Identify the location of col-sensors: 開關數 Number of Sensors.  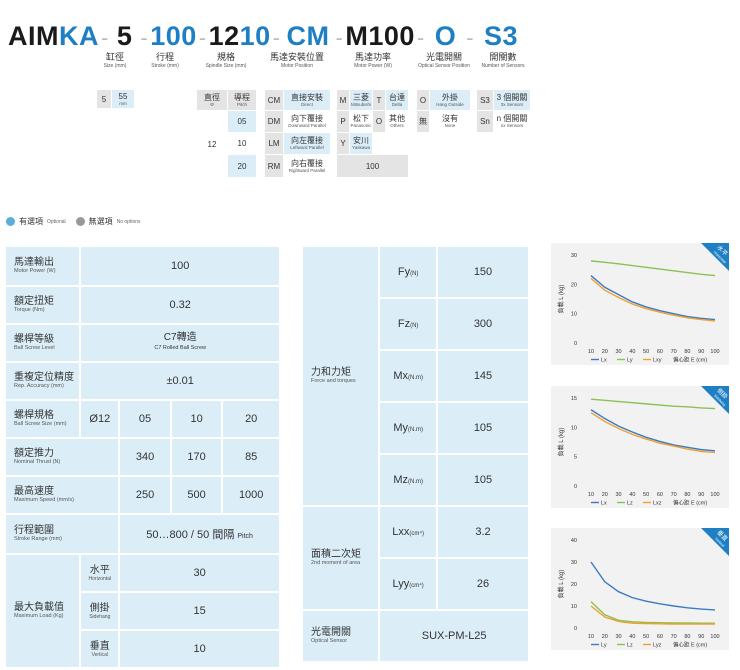
(503, 60).